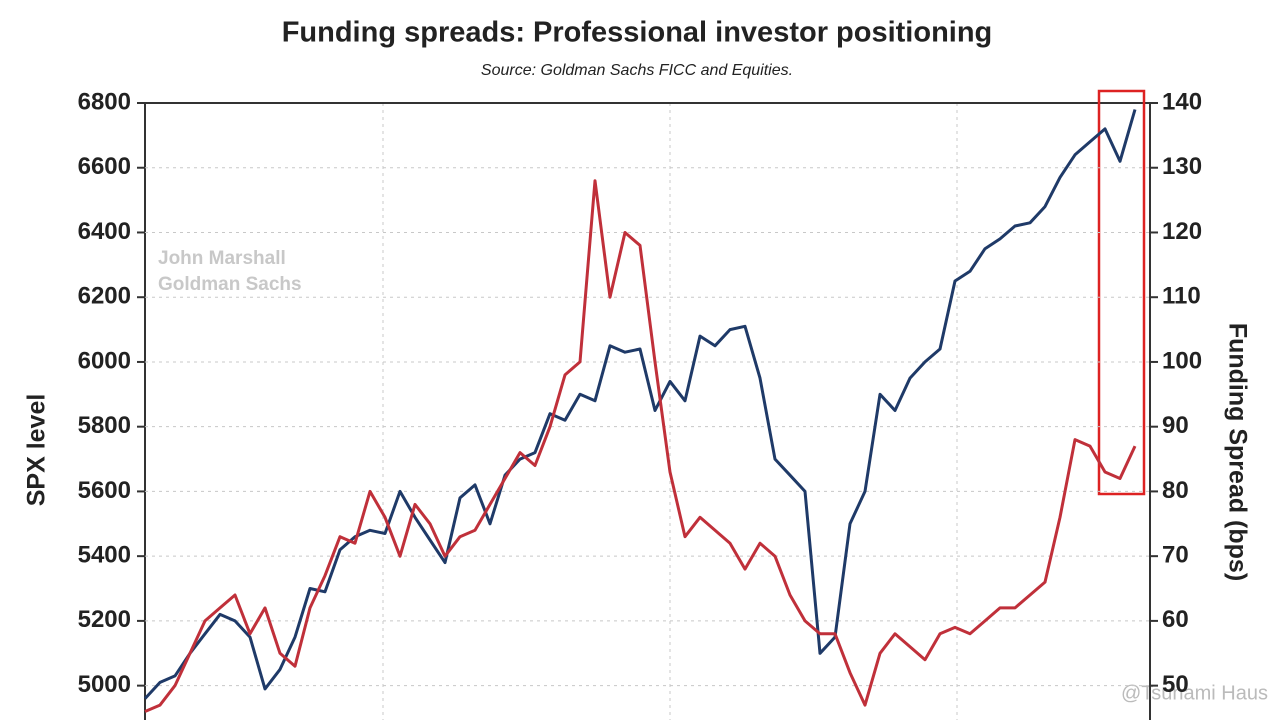 Image resolution: width=1280 pixels, height=720 pixels. Describe the element at coordinates (1181, 296) in the screenshot. I see `y2-tick-label: 110` at that location.